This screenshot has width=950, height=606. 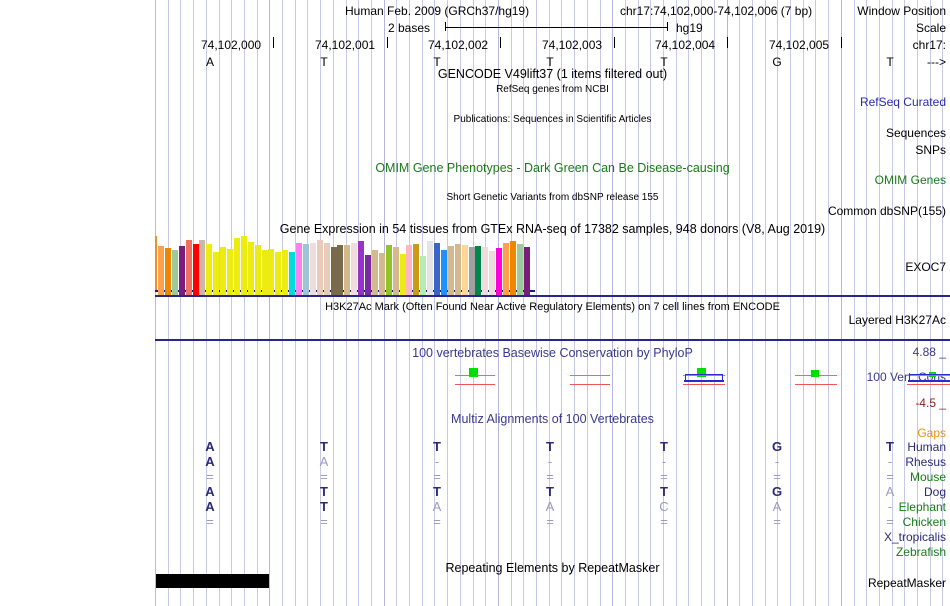 I want to click on label-refseq-curated: RefSeq Curated, so click(x=902, y=102).